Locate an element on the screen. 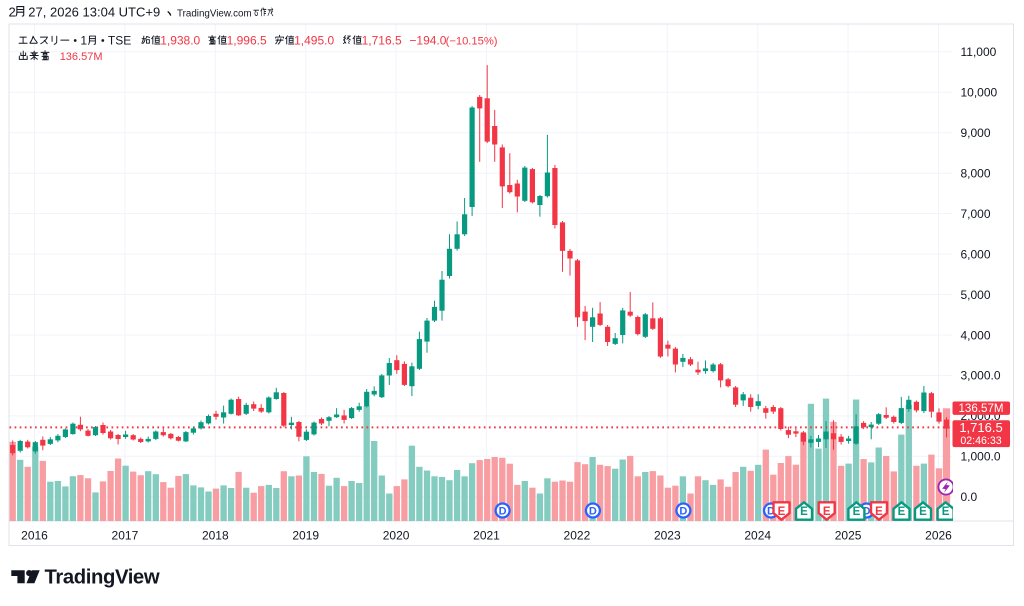  svg-text: 2019 is located at coordinates (305, 536).